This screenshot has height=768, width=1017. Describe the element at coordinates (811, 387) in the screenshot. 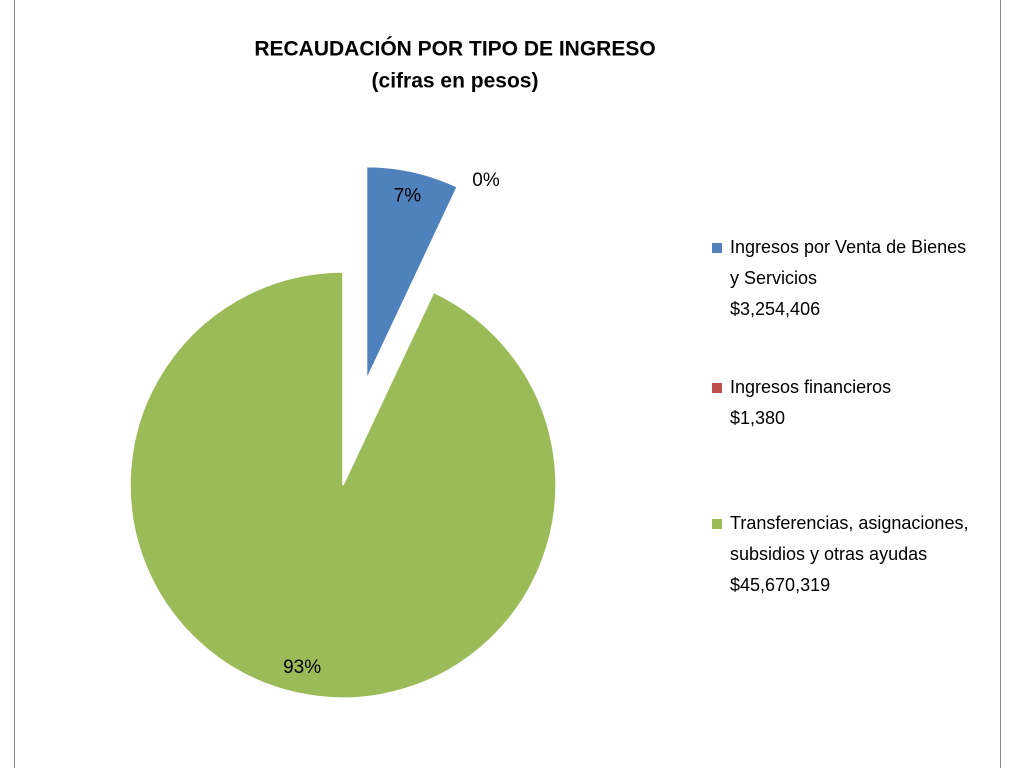

I see `legend-label: Ingresos financieros` at that location.